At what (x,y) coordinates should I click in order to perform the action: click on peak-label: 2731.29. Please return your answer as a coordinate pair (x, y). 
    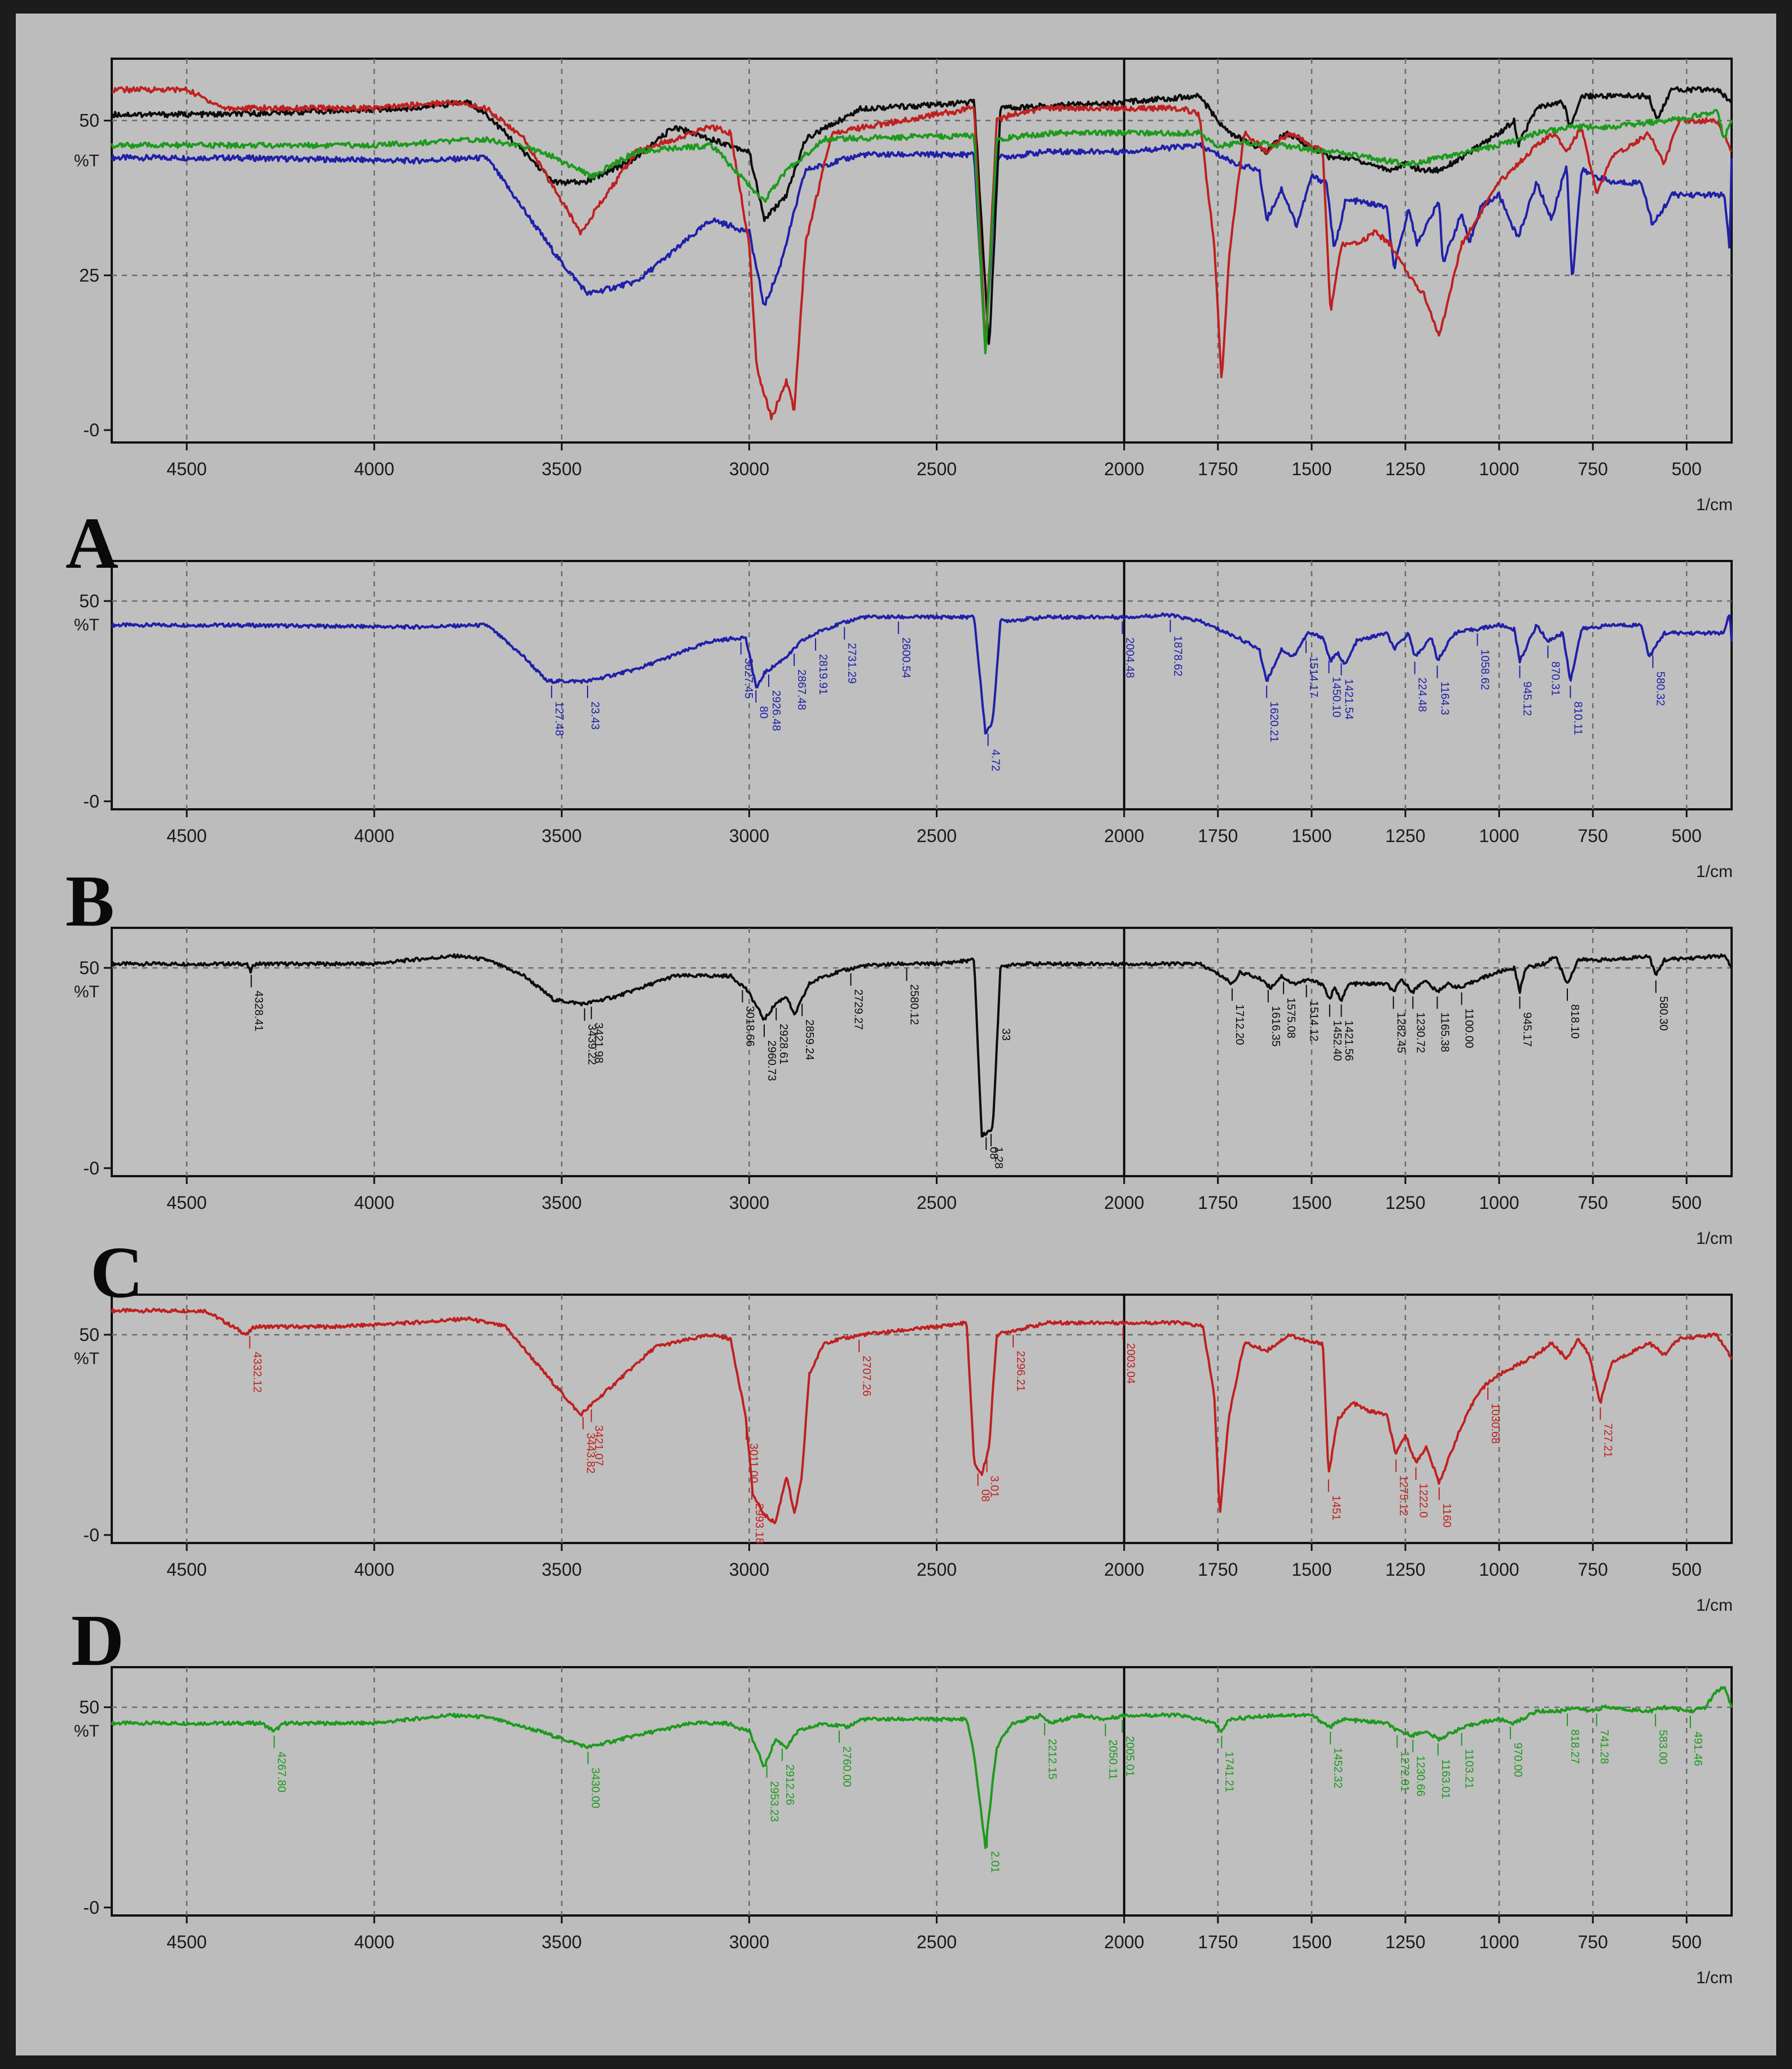
    Looking at the image, I should click on (851, 663).